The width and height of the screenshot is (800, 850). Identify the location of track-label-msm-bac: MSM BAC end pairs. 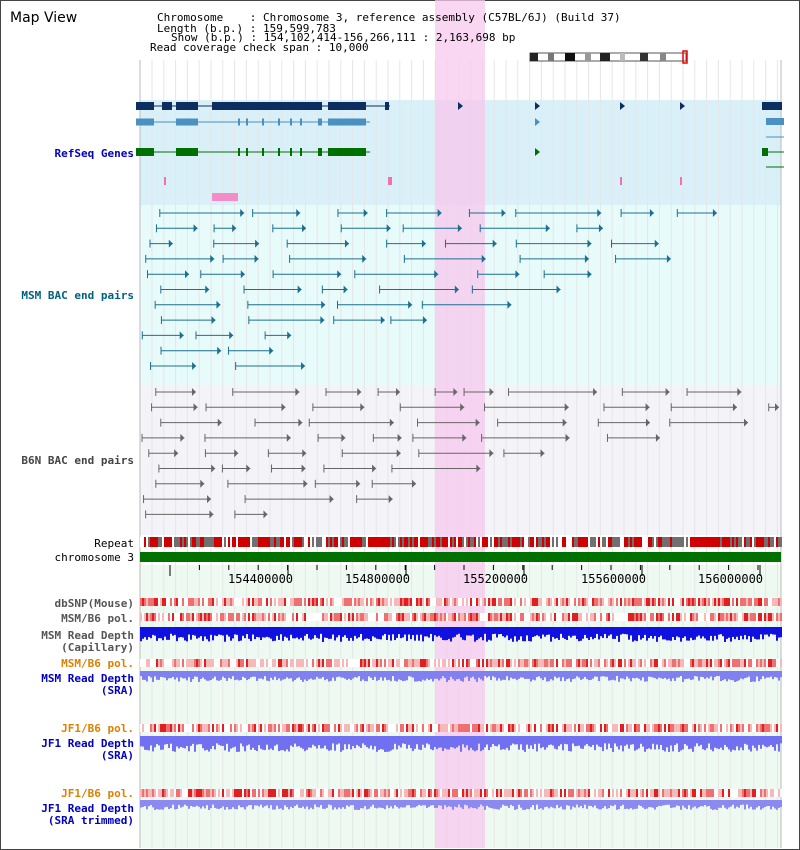
(77, 295).